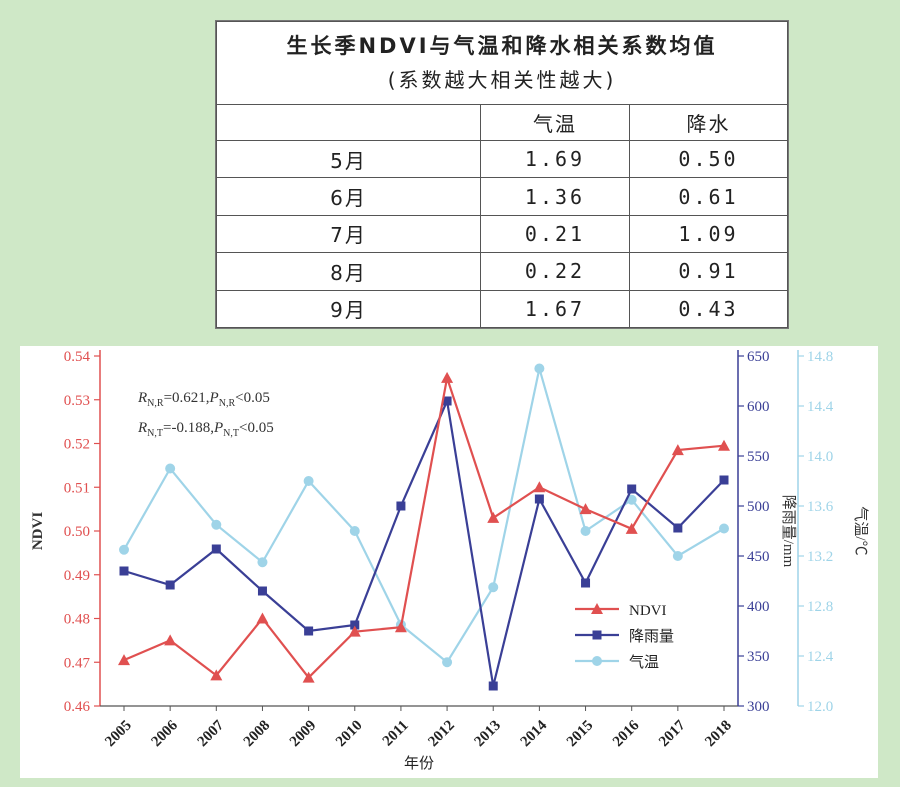 The width and height of the screenshot is (900, 787). Describe the element at coordinates (348, 234) in the screenshot. I see `table-cell-month: 7月` at that location.